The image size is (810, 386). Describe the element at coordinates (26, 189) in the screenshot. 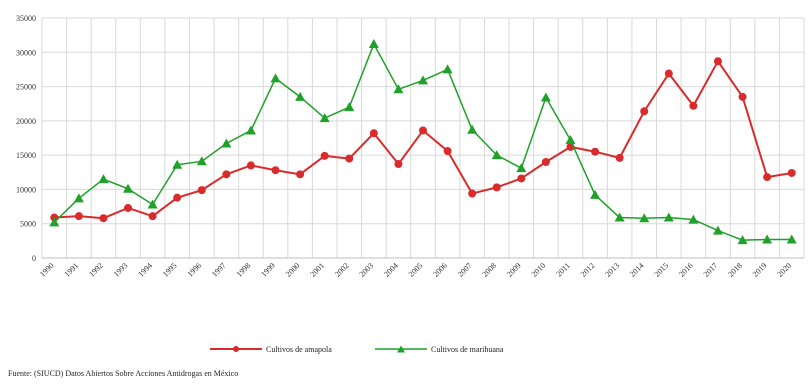

I see `y-tick-label: 10000` at that location.